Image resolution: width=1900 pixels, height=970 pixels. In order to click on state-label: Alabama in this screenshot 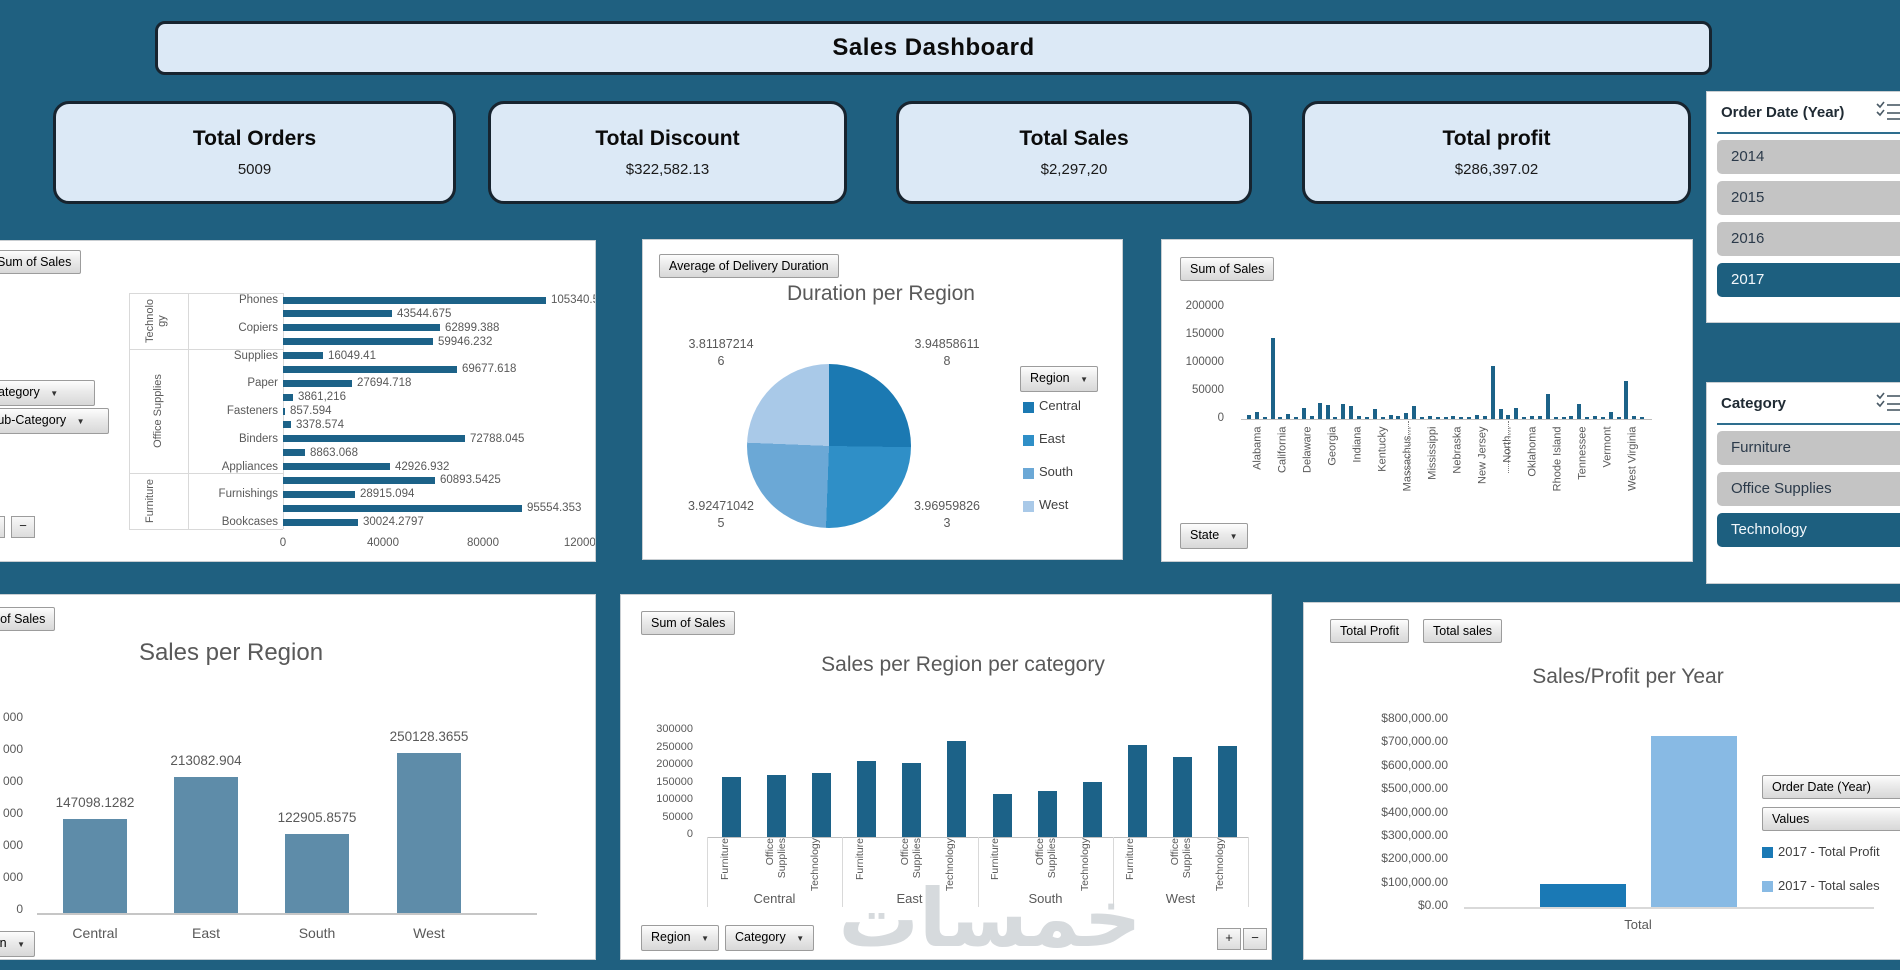, I will do `click(1257, 448)`.